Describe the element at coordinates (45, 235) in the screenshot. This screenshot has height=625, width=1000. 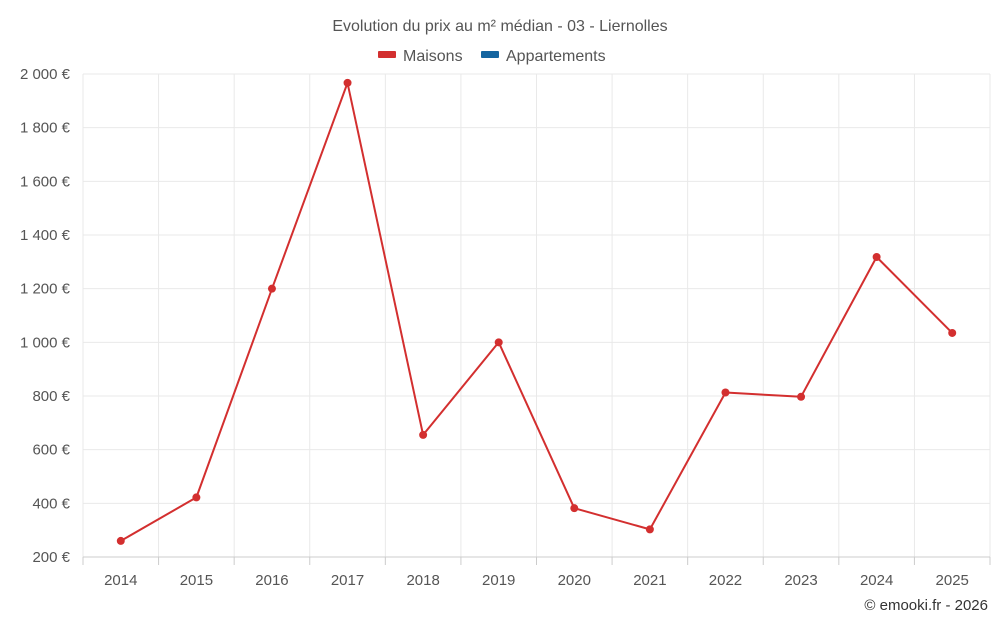
I see `y-tick-label: 1 400 €` at that location.